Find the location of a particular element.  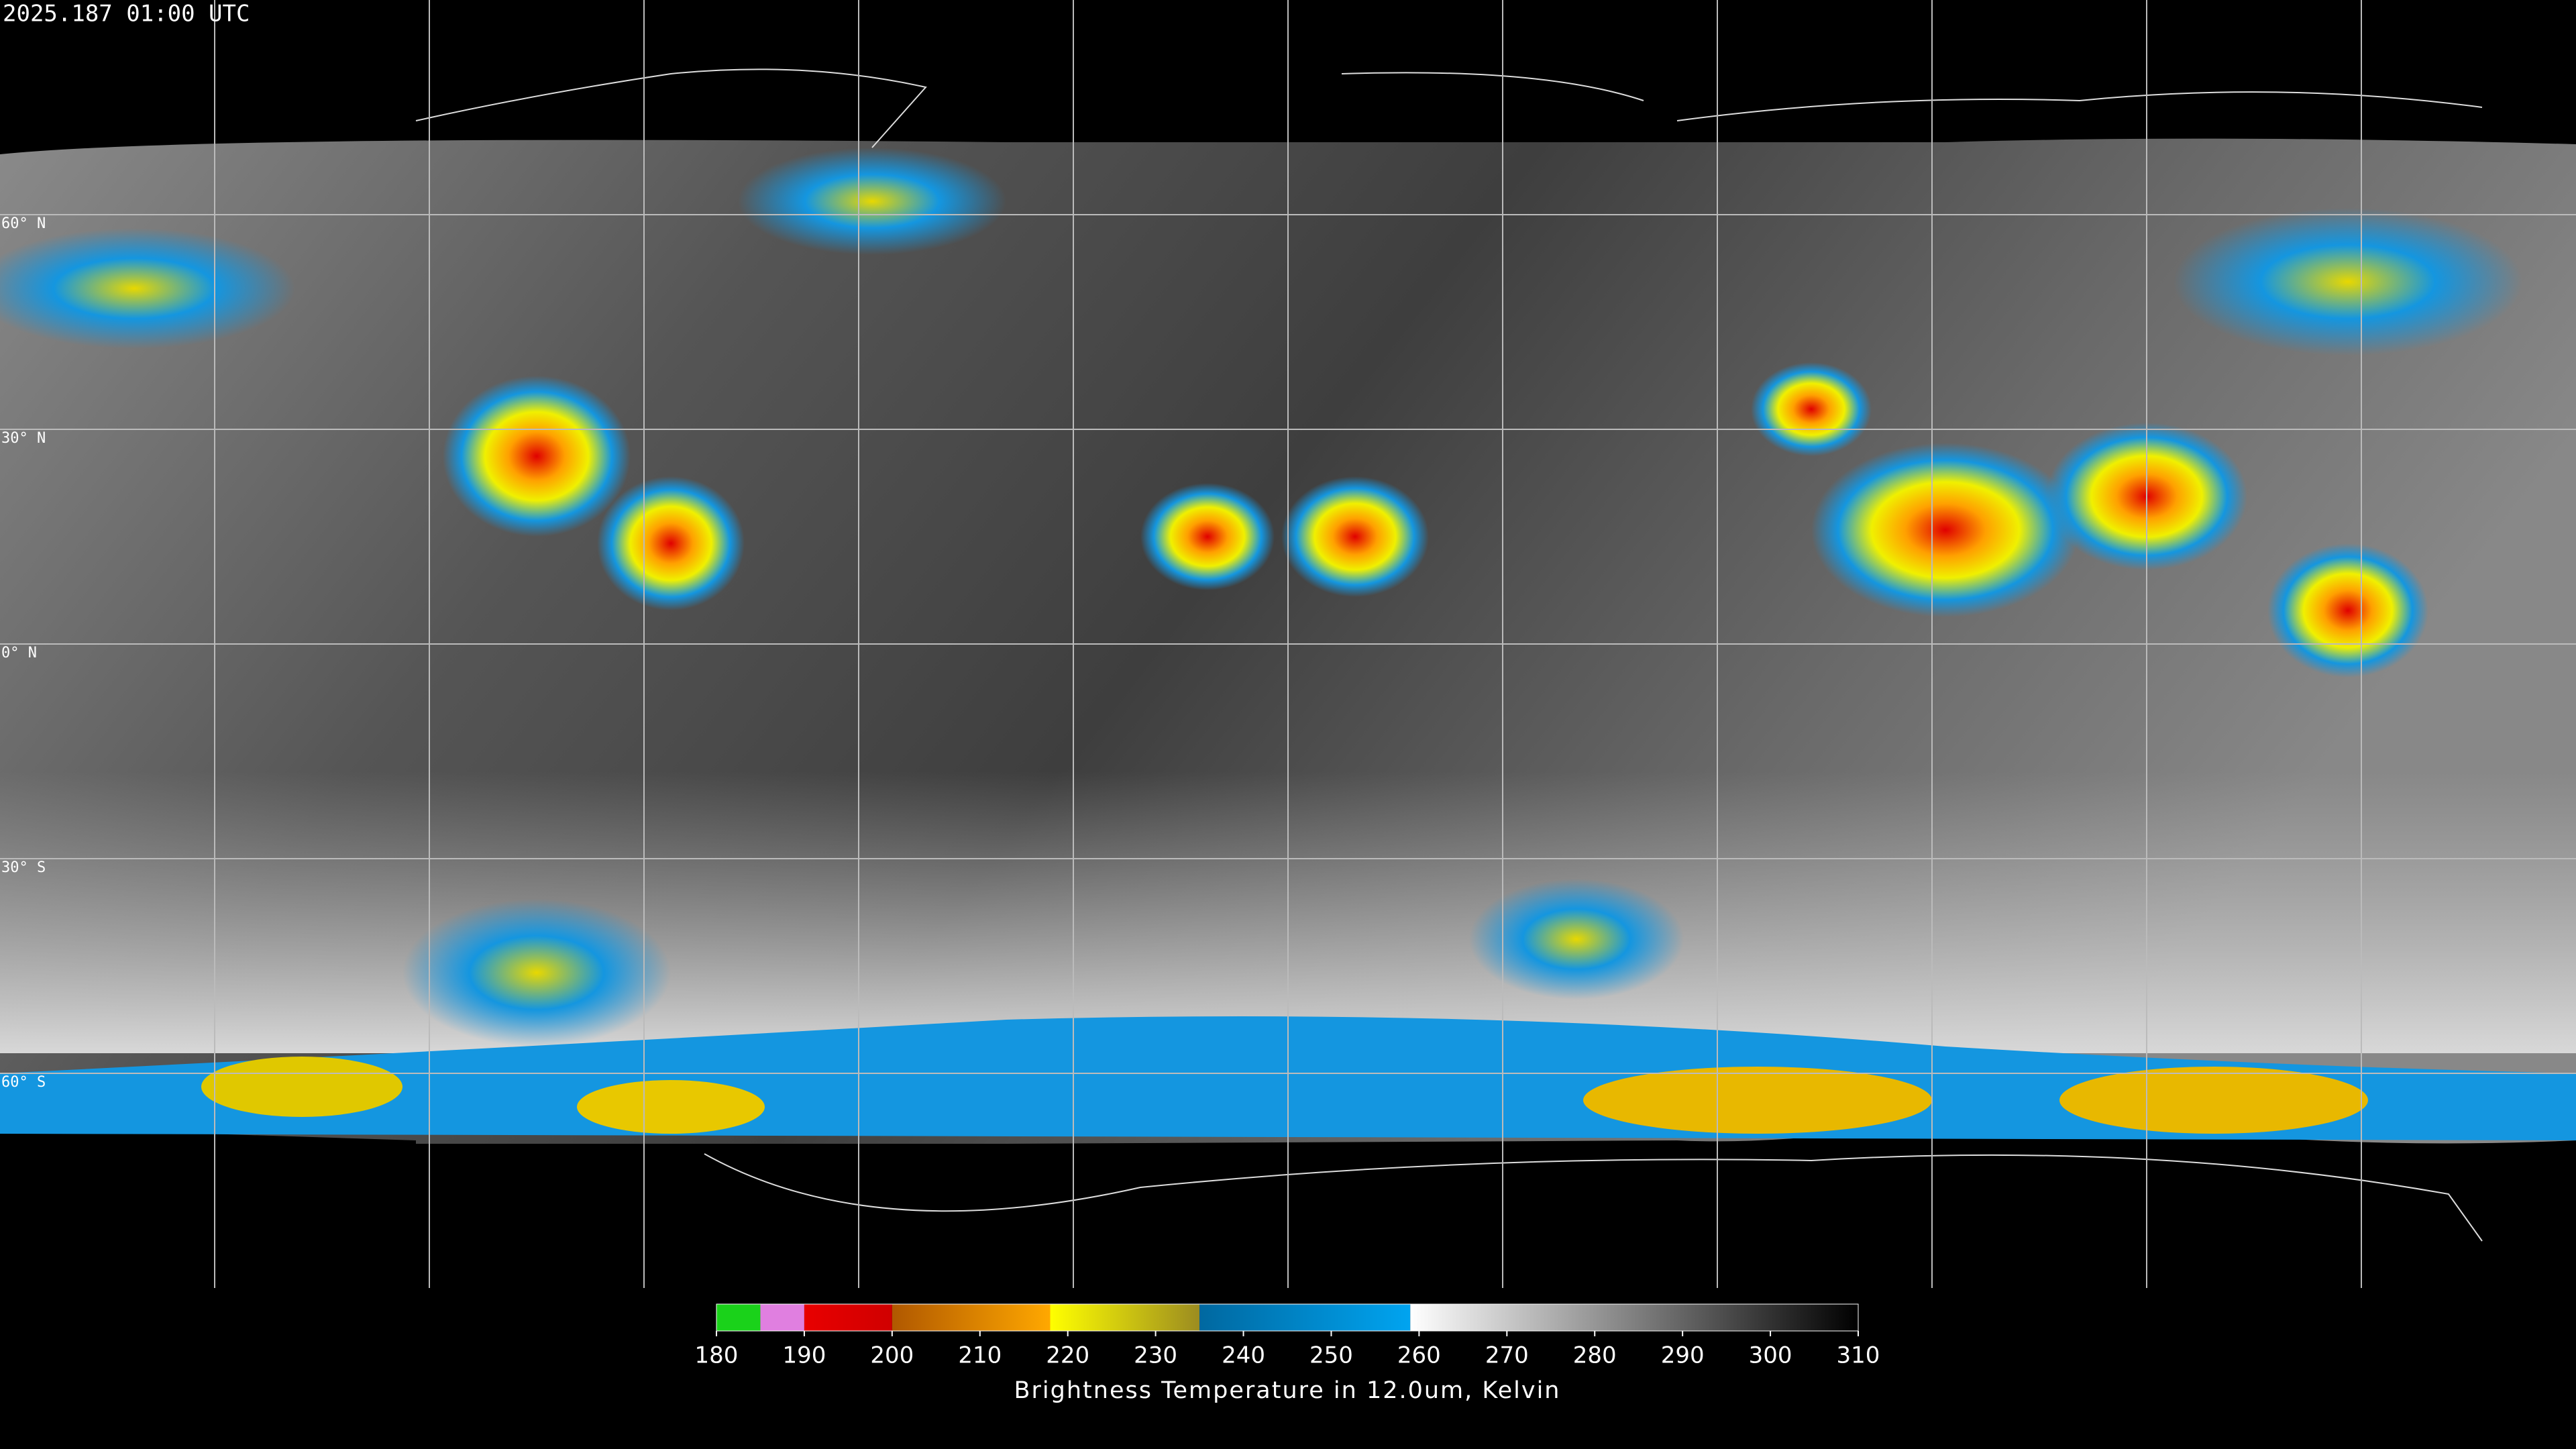

timestamp: 2025.187 01:00 UTC is located at coordinates (126, 14).